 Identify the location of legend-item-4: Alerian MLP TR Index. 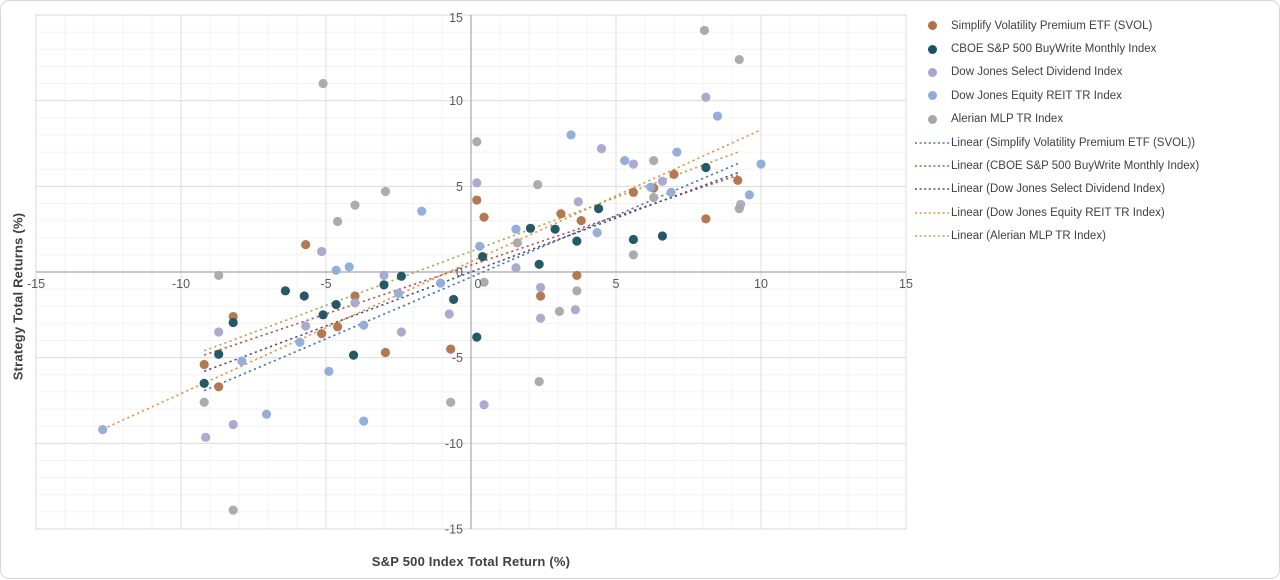
(1093, 119).